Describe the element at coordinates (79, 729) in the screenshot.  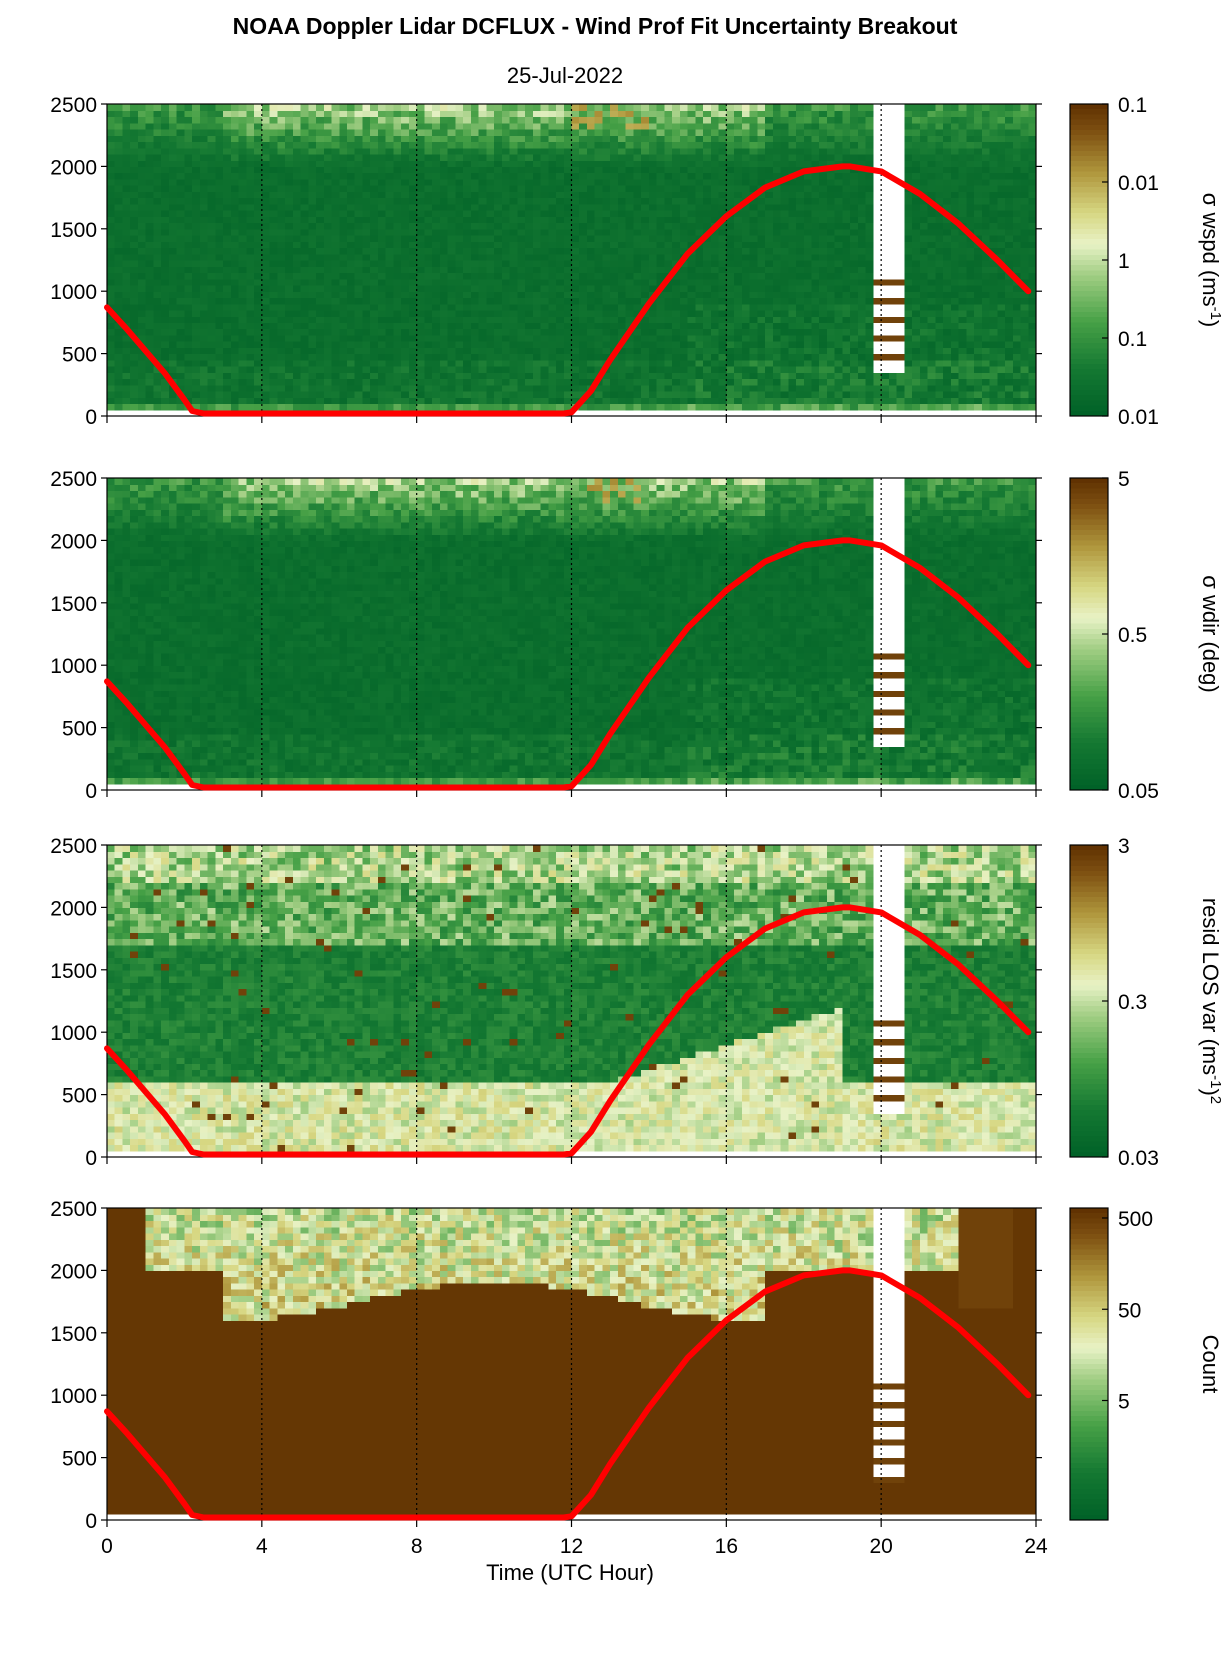
I see `y-tick-label-2-1: 500` at that location.